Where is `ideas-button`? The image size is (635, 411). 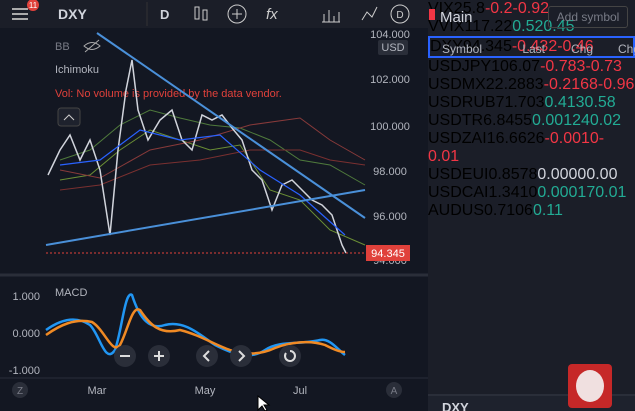
ideas-button is located at coordinates (400, 14).